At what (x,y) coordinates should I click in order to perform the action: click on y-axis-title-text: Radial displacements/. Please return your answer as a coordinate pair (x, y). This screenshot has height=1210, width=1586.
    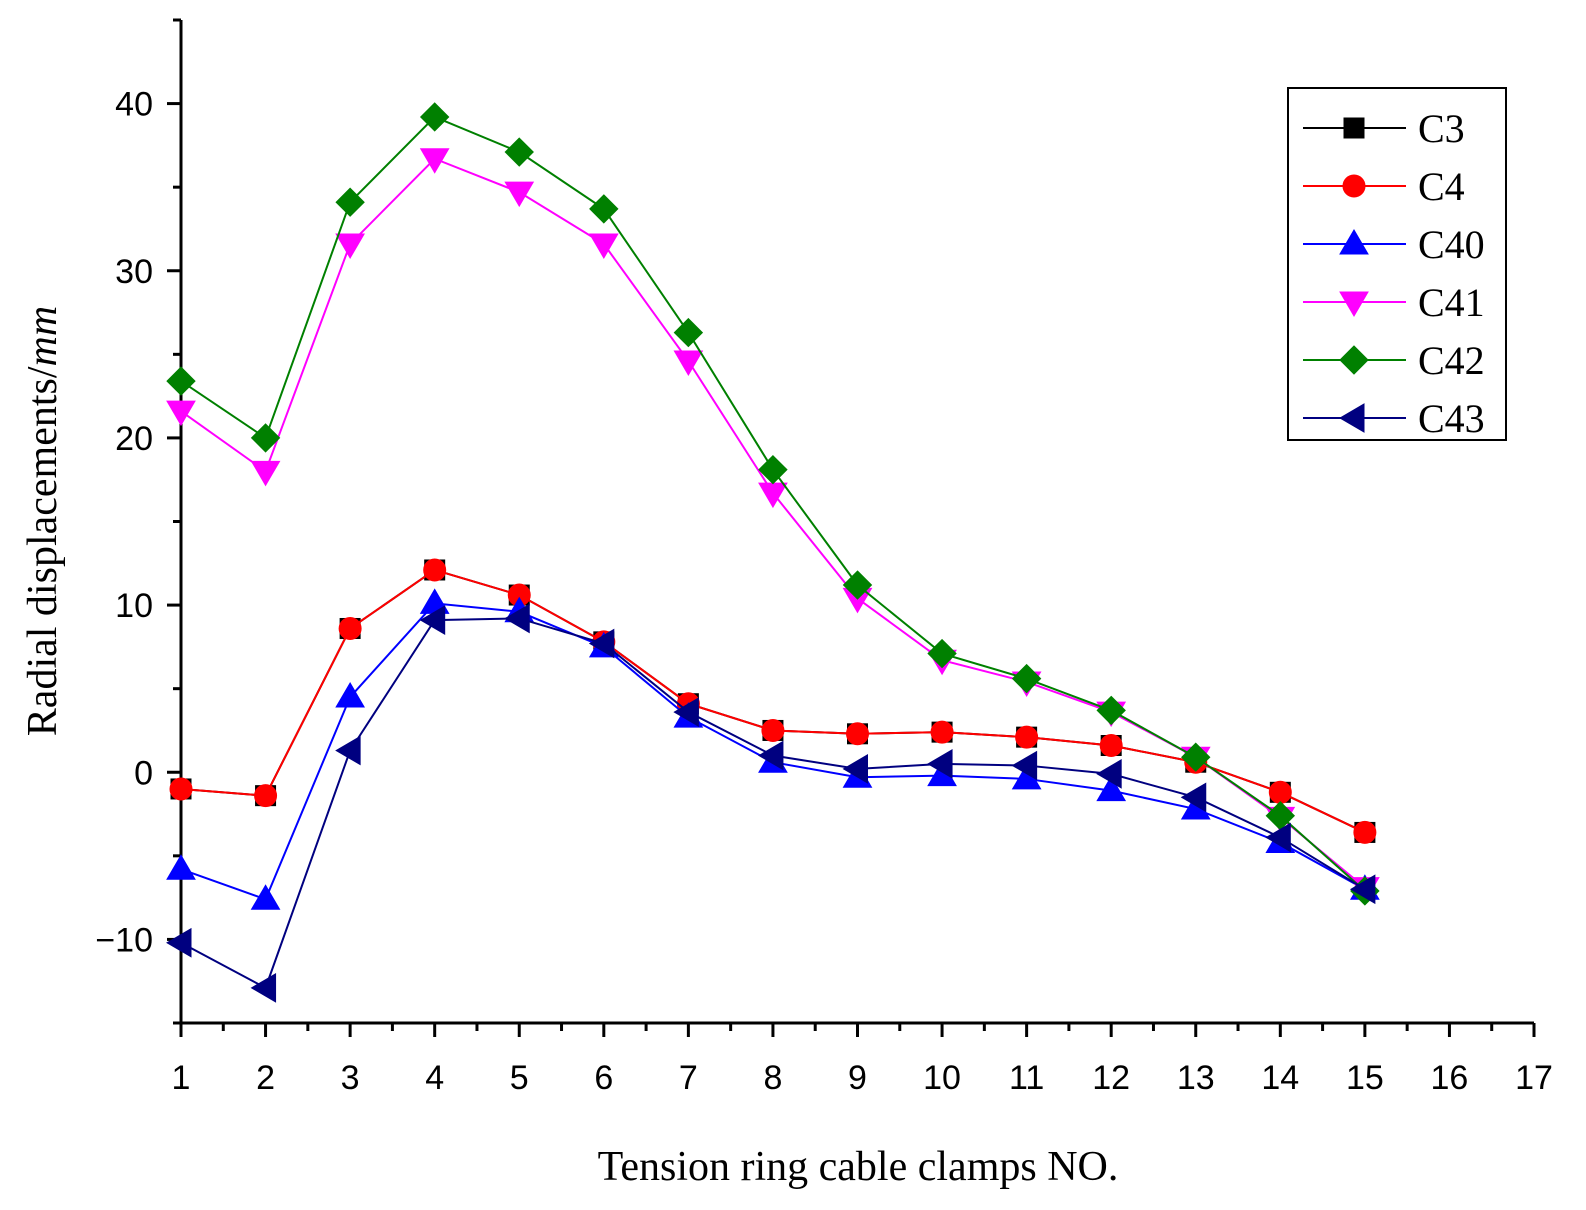
    Looking at the image, I should click on (43, 551).